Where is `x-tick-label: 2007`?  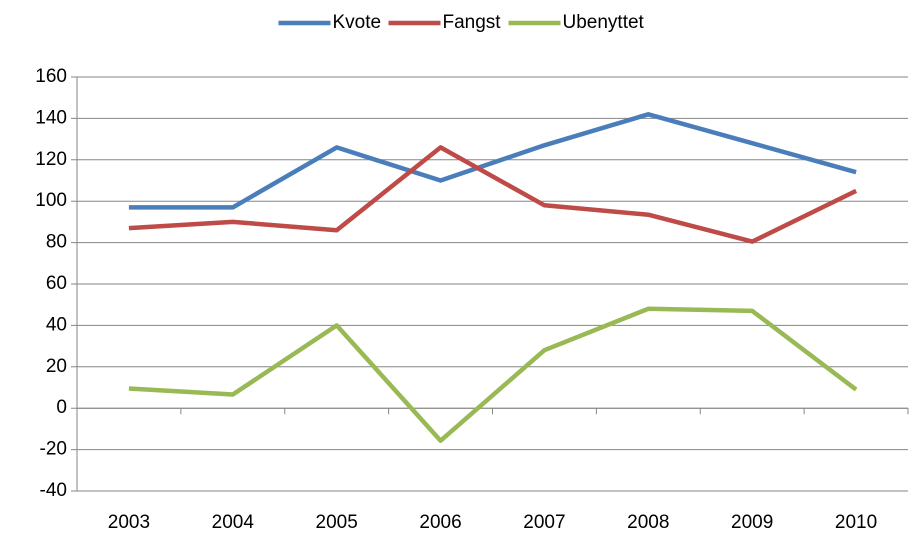 x-tick-label: 2007 is located at coordinates (544, 522).